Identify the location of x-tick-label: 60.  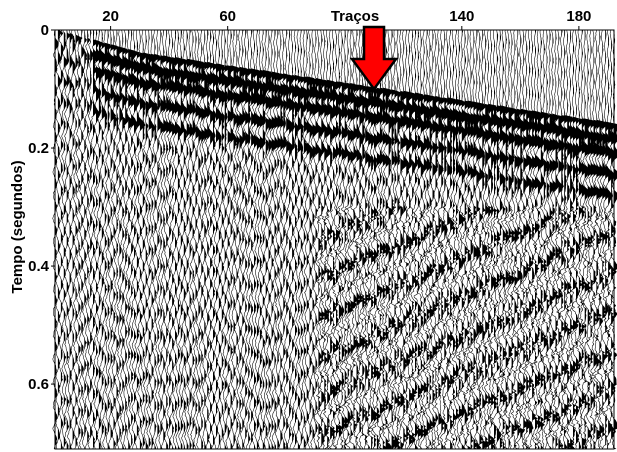
(227, 16).